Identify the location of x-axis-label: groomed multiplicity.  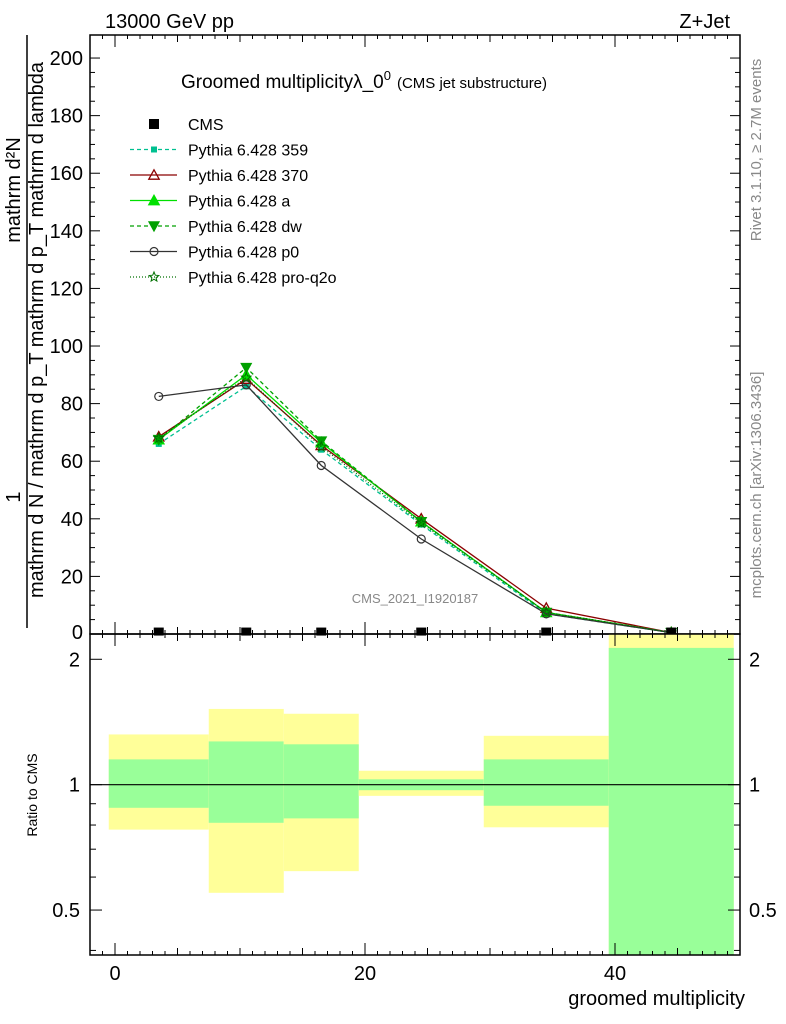
(656, 999).